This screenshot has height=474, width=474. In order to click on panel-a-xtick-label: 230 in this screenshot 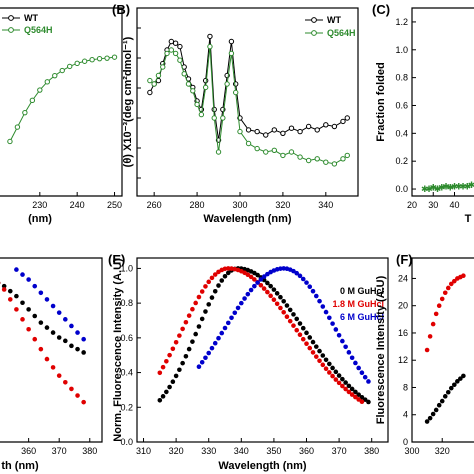, I will do `click(39, 205)`.